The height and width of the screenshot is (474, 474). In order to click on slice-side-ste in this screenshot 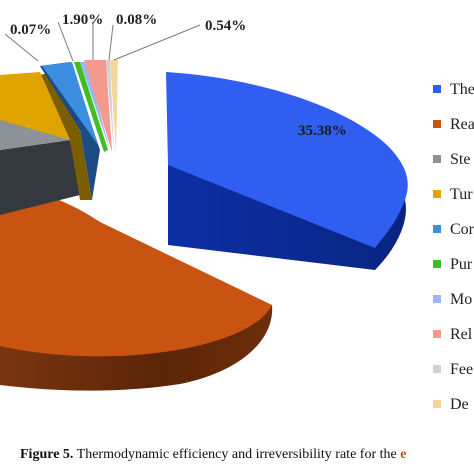, I will do `click(40, 177)`.